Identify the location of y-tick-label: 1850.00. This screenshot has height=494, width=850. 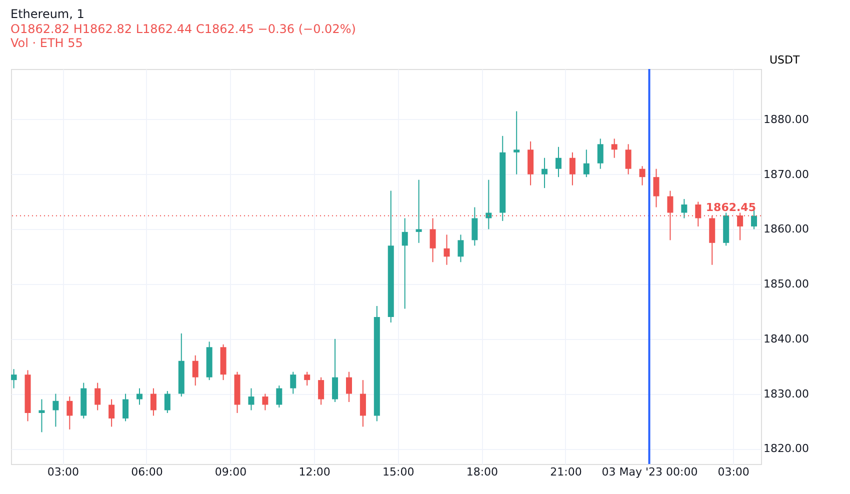
(786, 284).